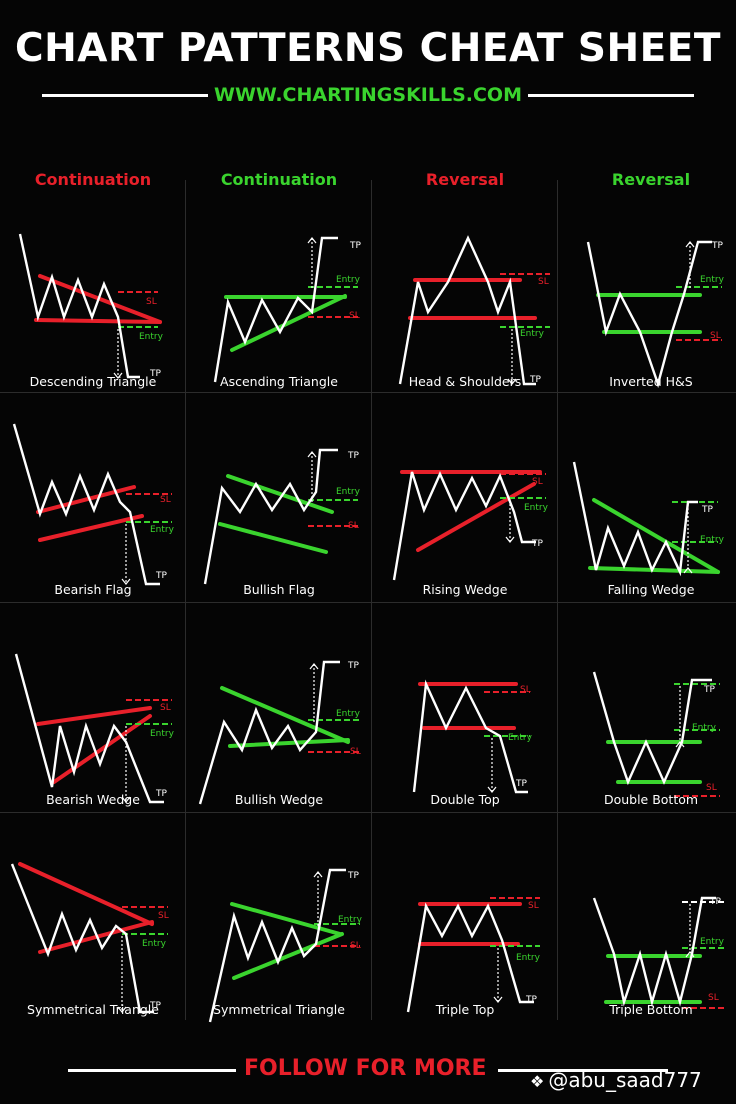 The width and height of the screenshot is (736, 1104). Describe the element at coordinates (651, 799) in the screenshot. I see `pattern-name: Double Bottom` at that location.